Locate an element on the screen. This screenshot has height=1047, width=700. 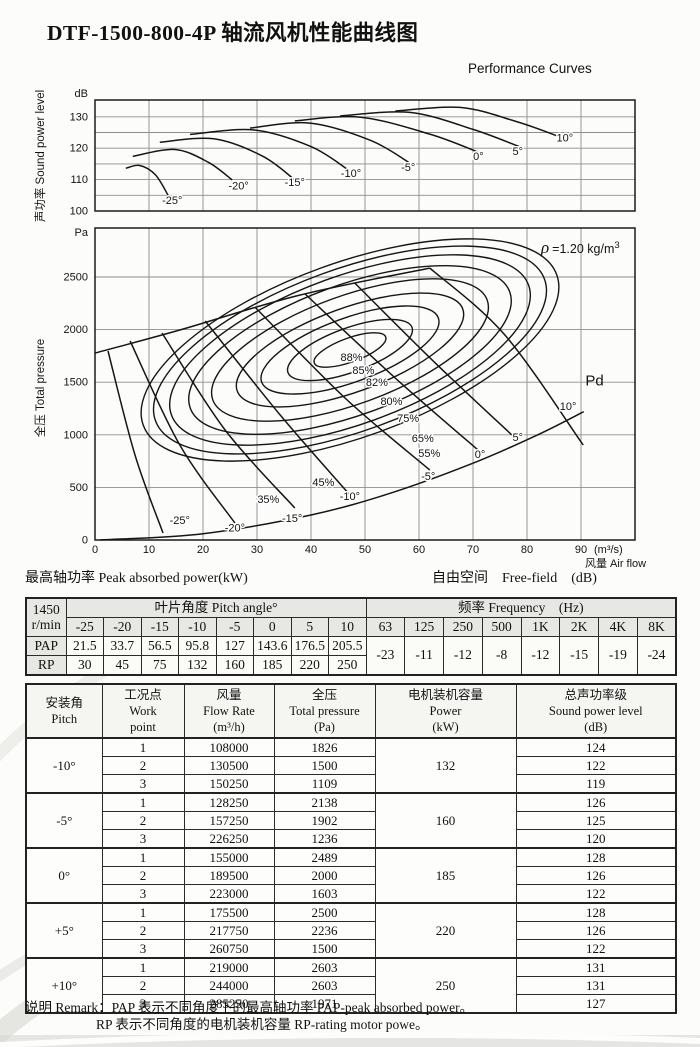
sound-power-cell: 127 is located at coordinates (596, 1004).